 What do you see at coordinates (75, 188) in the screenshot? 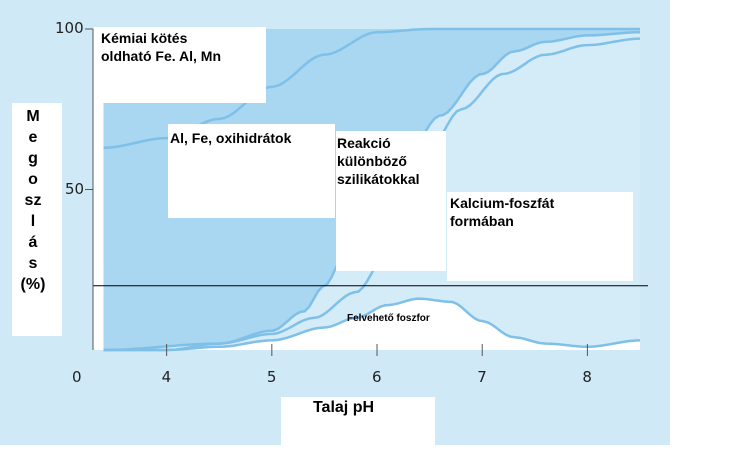
I see `y-tick-label: 50` at bounding box center [75, 188].